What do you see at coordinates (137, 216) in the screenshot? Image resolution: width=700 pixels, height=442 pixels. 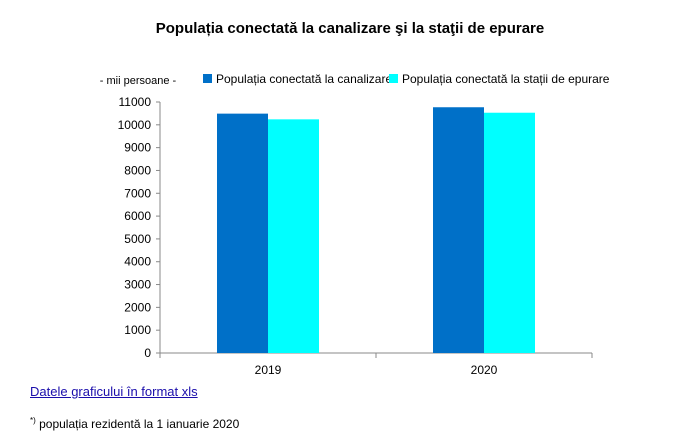 I see `y-tick-label: 6000` at bounding box center [137, 216].